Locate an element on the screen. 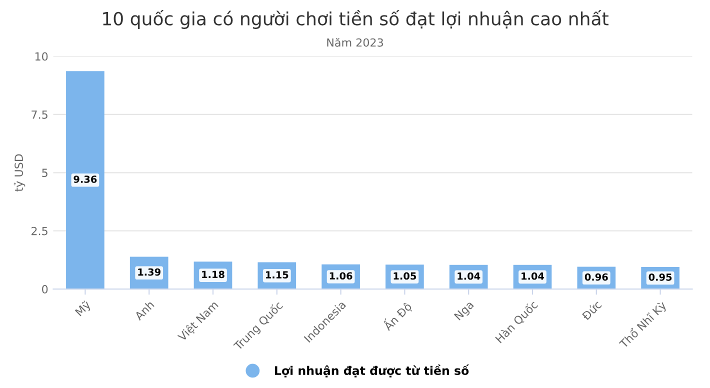 The image size is (710, 388). x-tick-label: Ấn Độ is located at coordinates (397, 316).